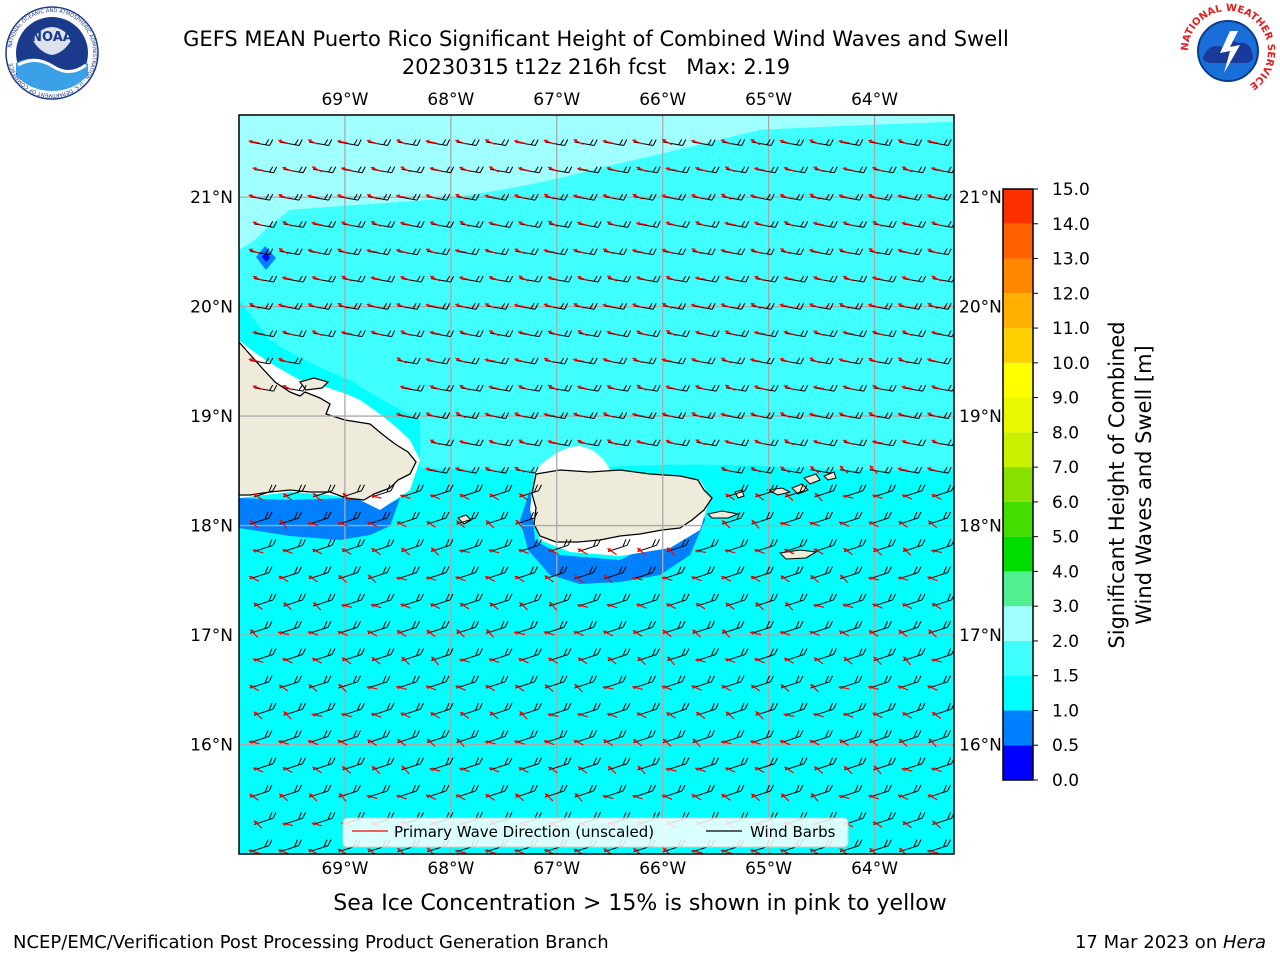  Describe the element at coordinates (1018, 658) in the screenshot. I see `colorbar-segment` at that location.